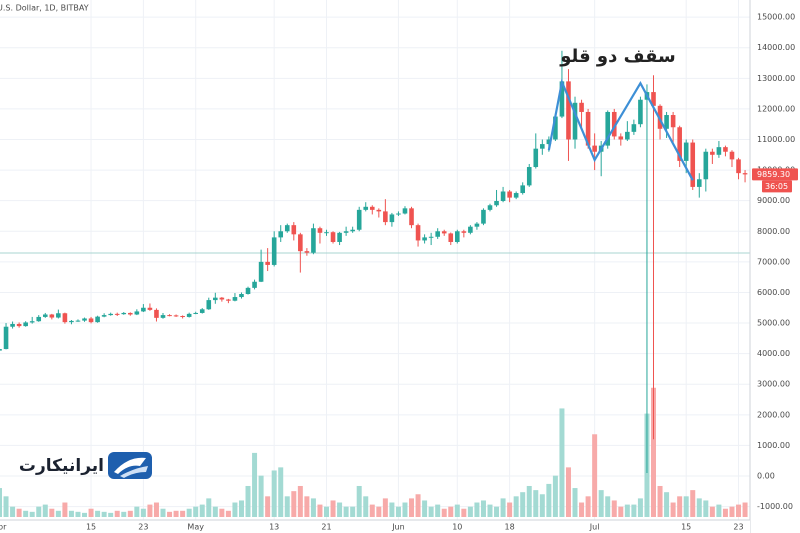 The image size is (800, 533). I want to click on last-price-label: 9859.30, so click(773, 174).